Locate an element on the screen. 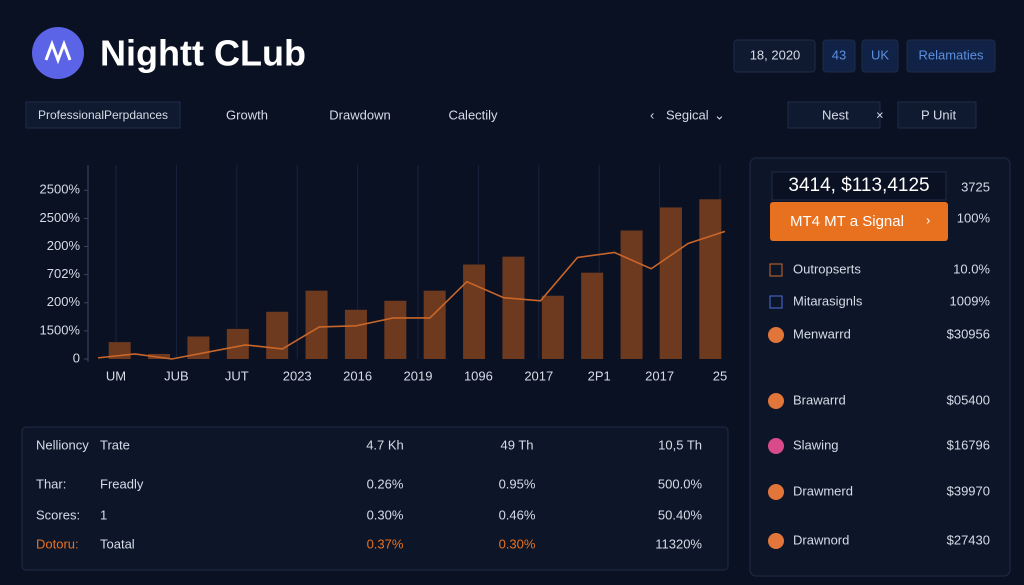 The width and height of the screenshot is (1024, 585). logo-icon is located at coordinates (58, 52).